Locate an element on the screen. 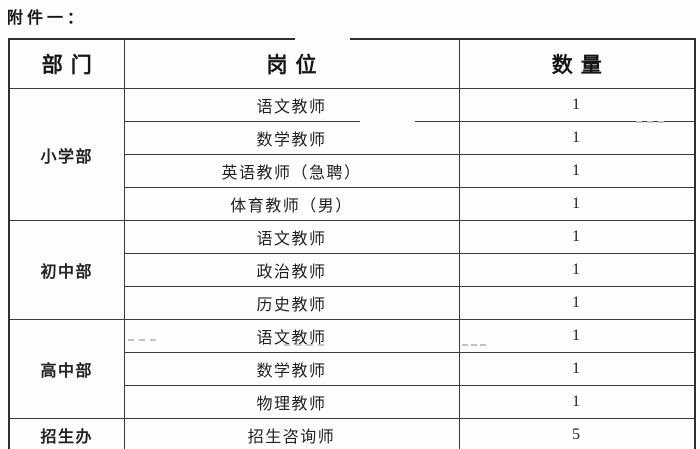 This screenshot has height=449, width=700. table-row: 历史教师 1 is located at coordinates (352, 303).